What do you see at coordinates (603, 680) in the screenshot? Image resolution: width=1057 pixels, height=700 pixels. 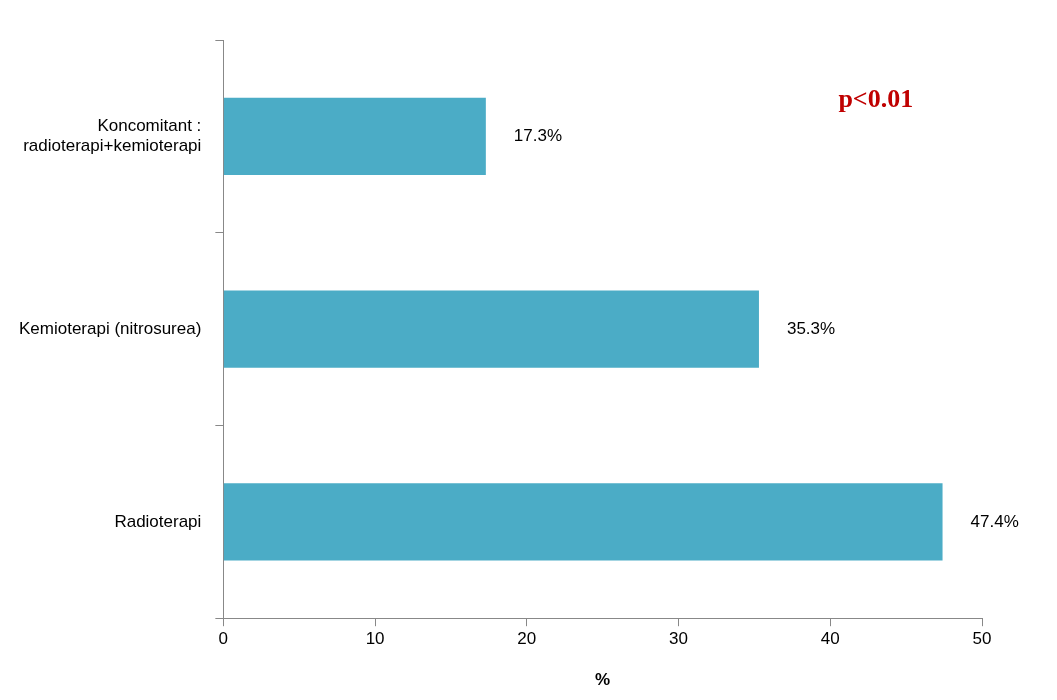 I see `x-axis-title: %` at bounding box center [603, 680].